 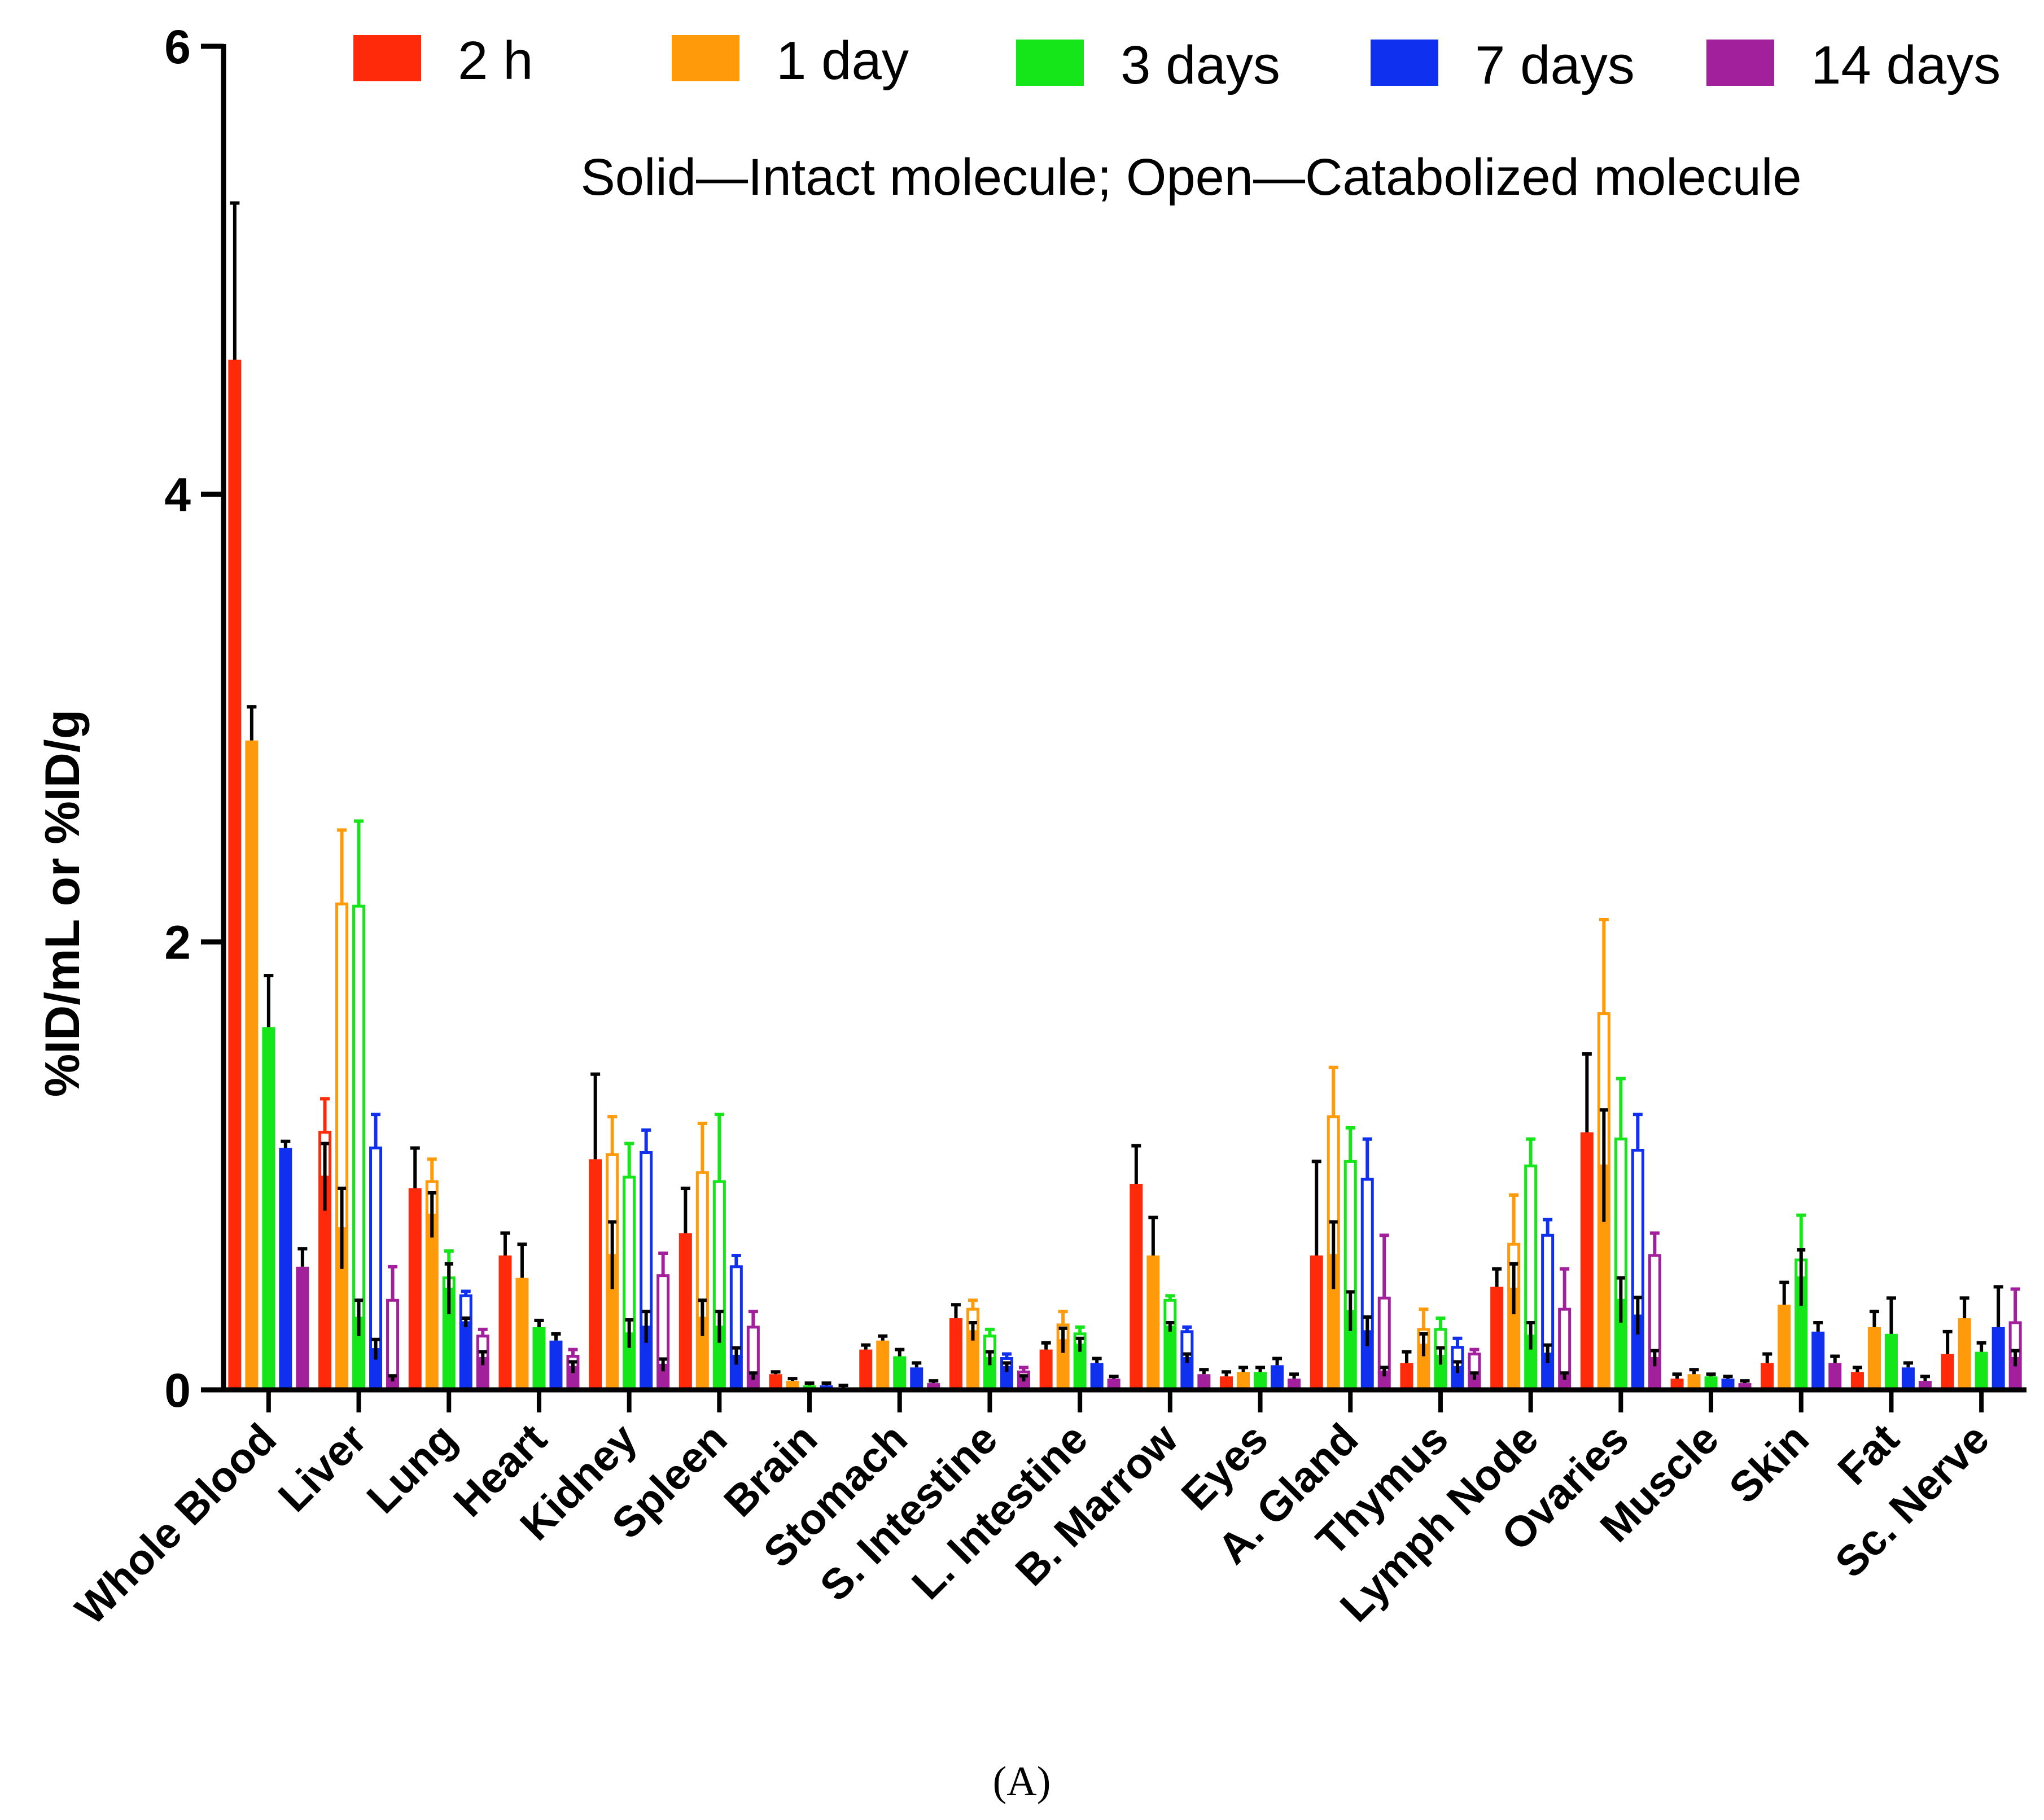 I want to click on y-tick-label: 4, so click(x=177, y=494).